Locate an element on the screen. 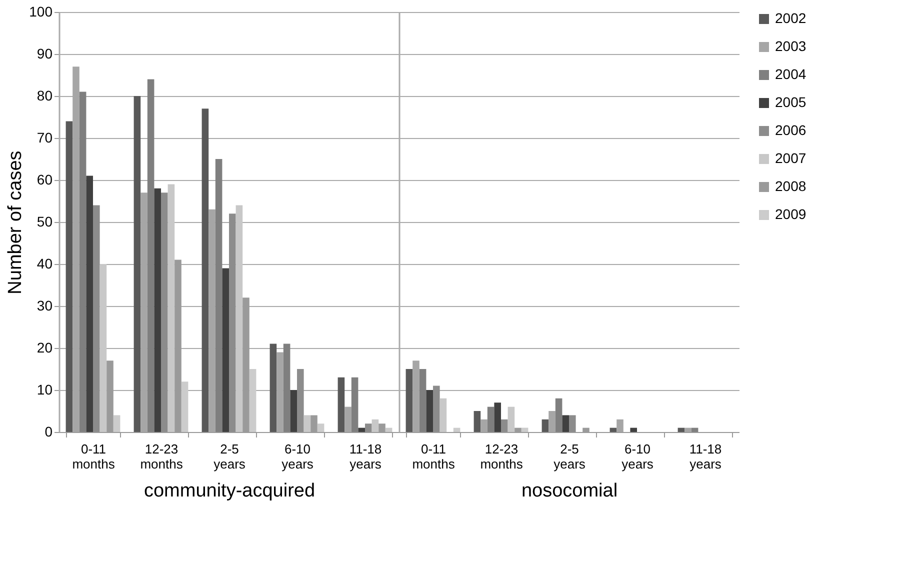 This screenshot has height=570, width=903. y-tick-label: 90 is located at coordinates (44, 54).